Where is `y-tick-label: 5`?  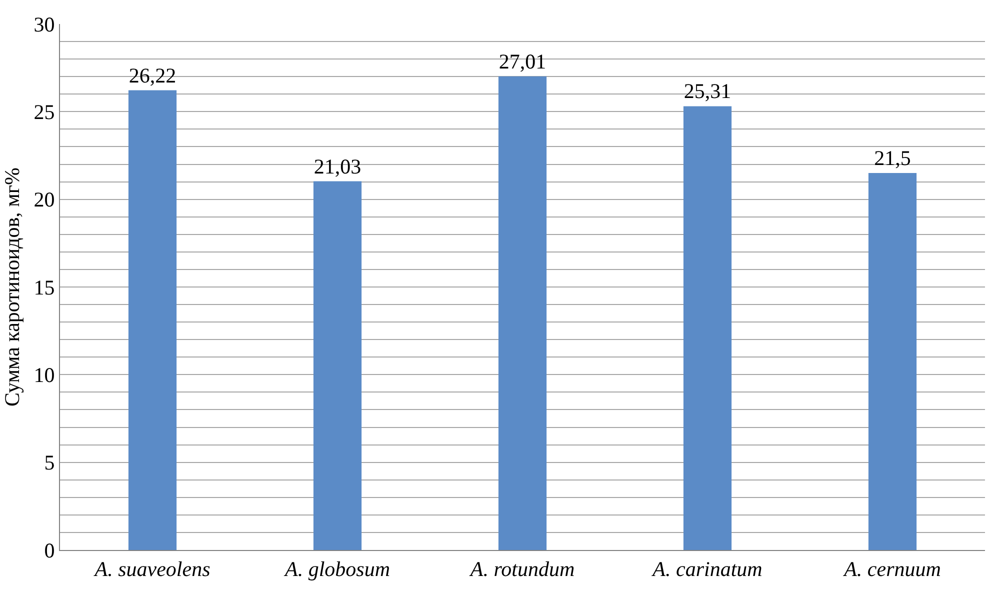 y-tick-label: 5 is located at coordinates (49, 462).